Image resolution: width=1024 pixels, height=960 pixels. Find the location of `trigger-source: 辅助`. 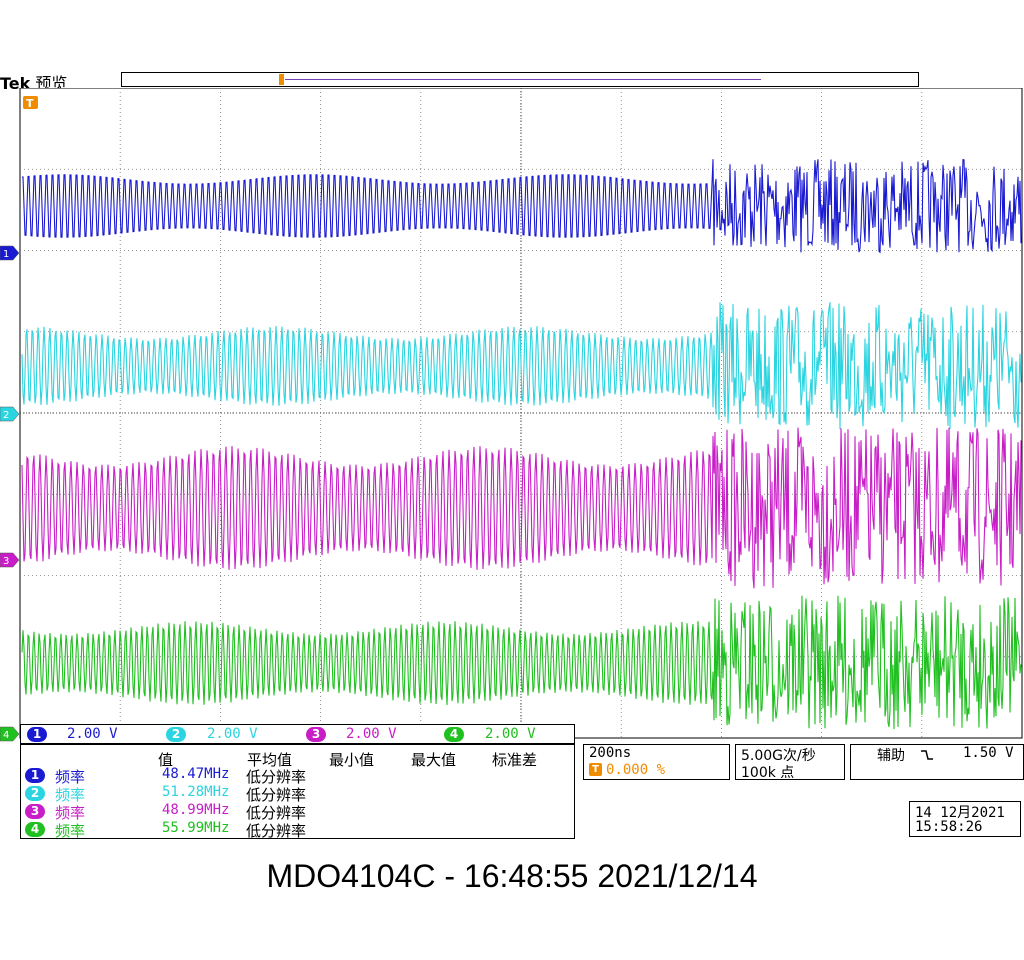

trigger-source: 辅助 is located at coordinates (891, 756).